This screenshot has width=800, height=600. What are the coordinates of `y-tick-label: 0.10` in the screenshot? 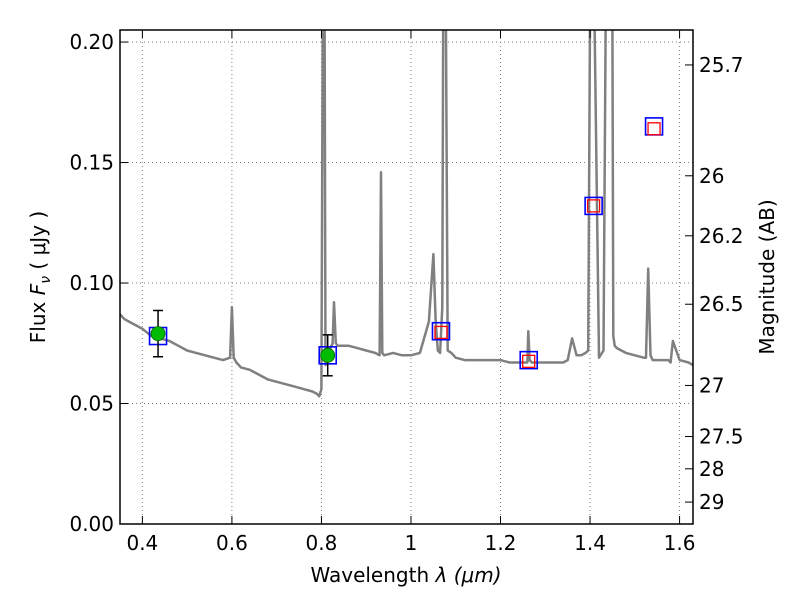 It's located at (91, 283).